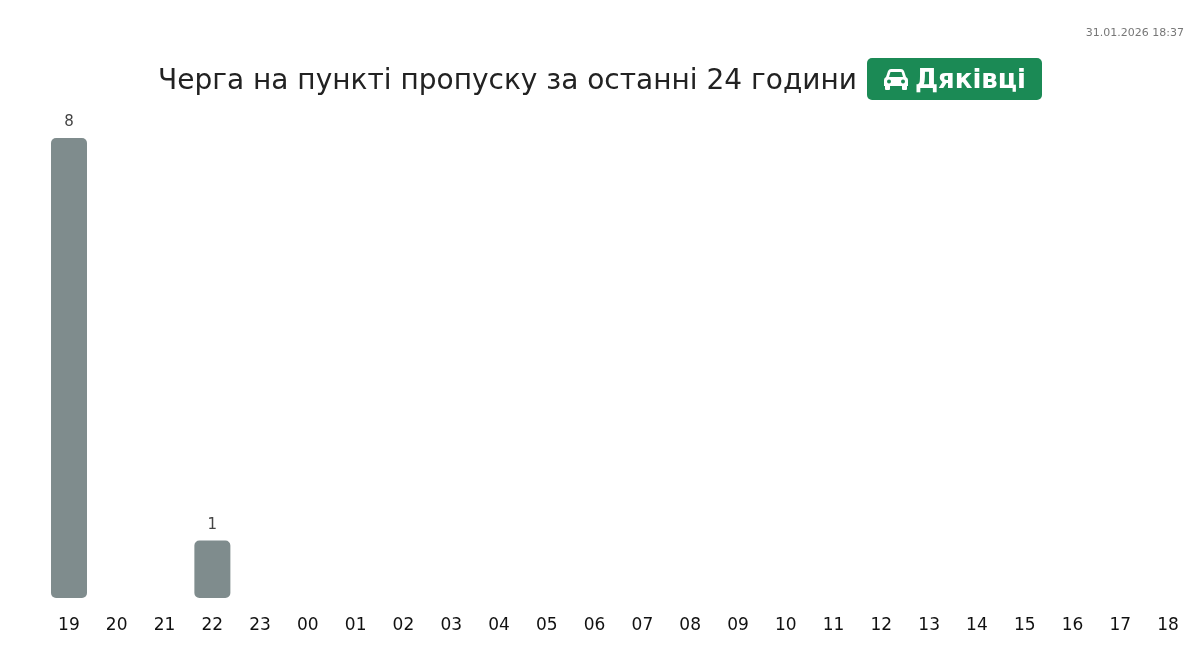 The width and height of the screenshot is (1200, 651). I want to click on x-tick-label: 03, so click(451, 624).